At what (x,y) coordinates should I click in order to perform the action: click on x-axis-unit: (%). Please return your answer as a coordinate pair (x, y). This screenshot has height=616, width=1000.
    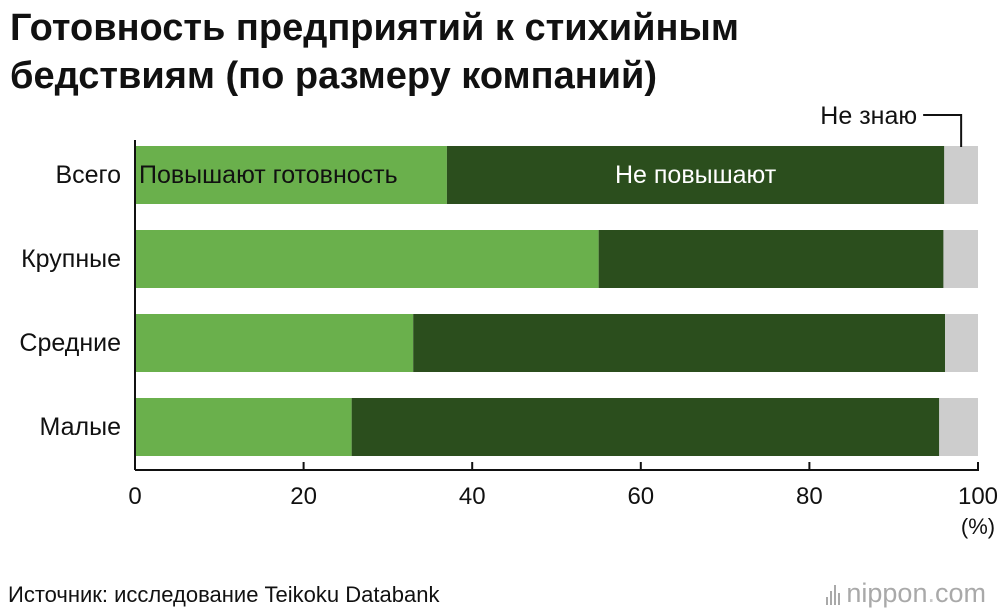
    Looking at the image, I should click on (978, 526).